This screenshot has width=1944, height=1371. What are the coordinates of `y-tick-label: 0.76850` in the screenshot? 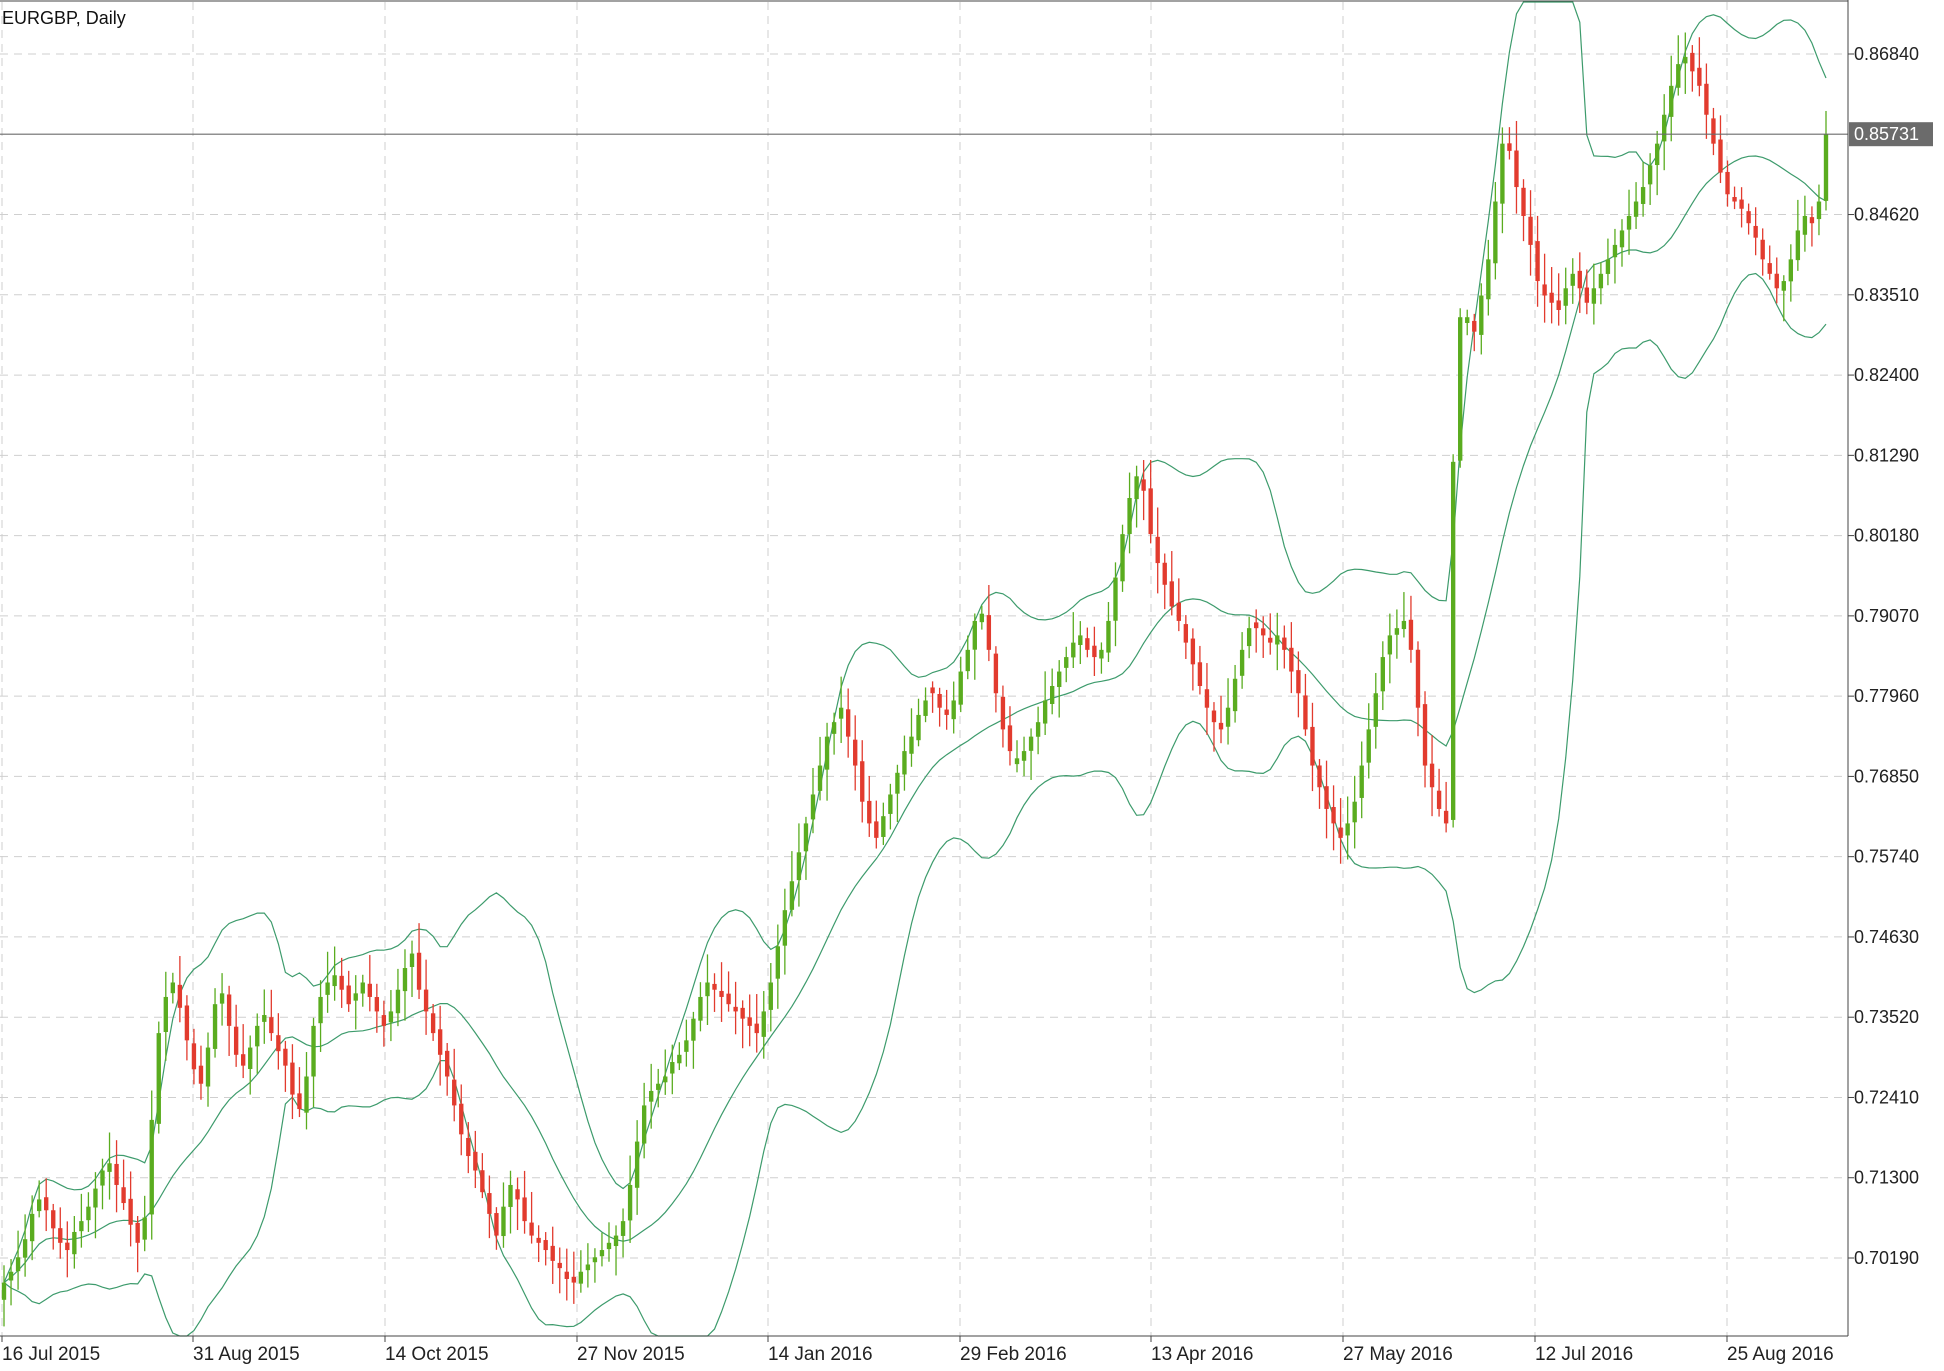 It's located at (1886, 776).